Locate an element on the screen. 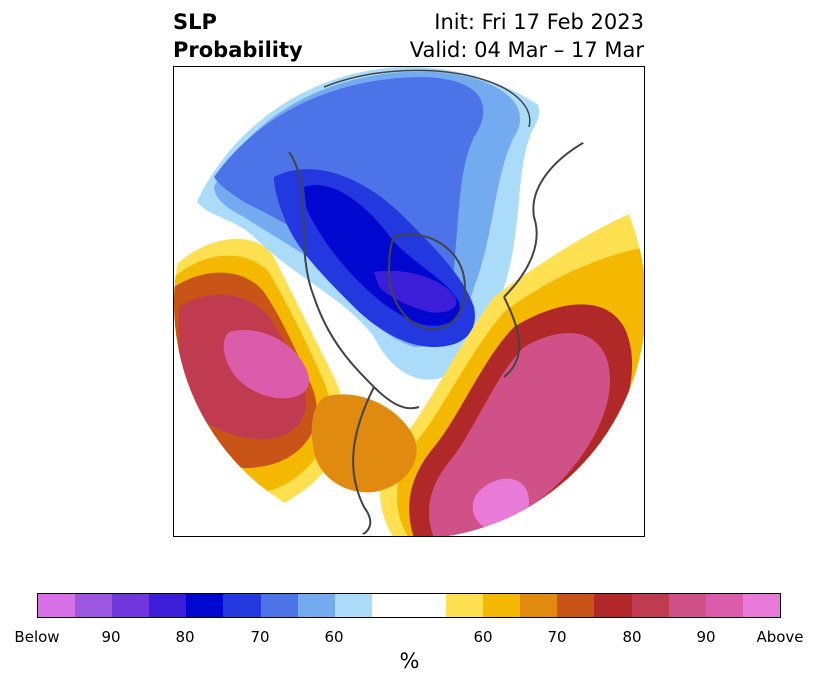 The height and width of the screenshot is (686, 819). colorbar is located at coordinates (409, 605).